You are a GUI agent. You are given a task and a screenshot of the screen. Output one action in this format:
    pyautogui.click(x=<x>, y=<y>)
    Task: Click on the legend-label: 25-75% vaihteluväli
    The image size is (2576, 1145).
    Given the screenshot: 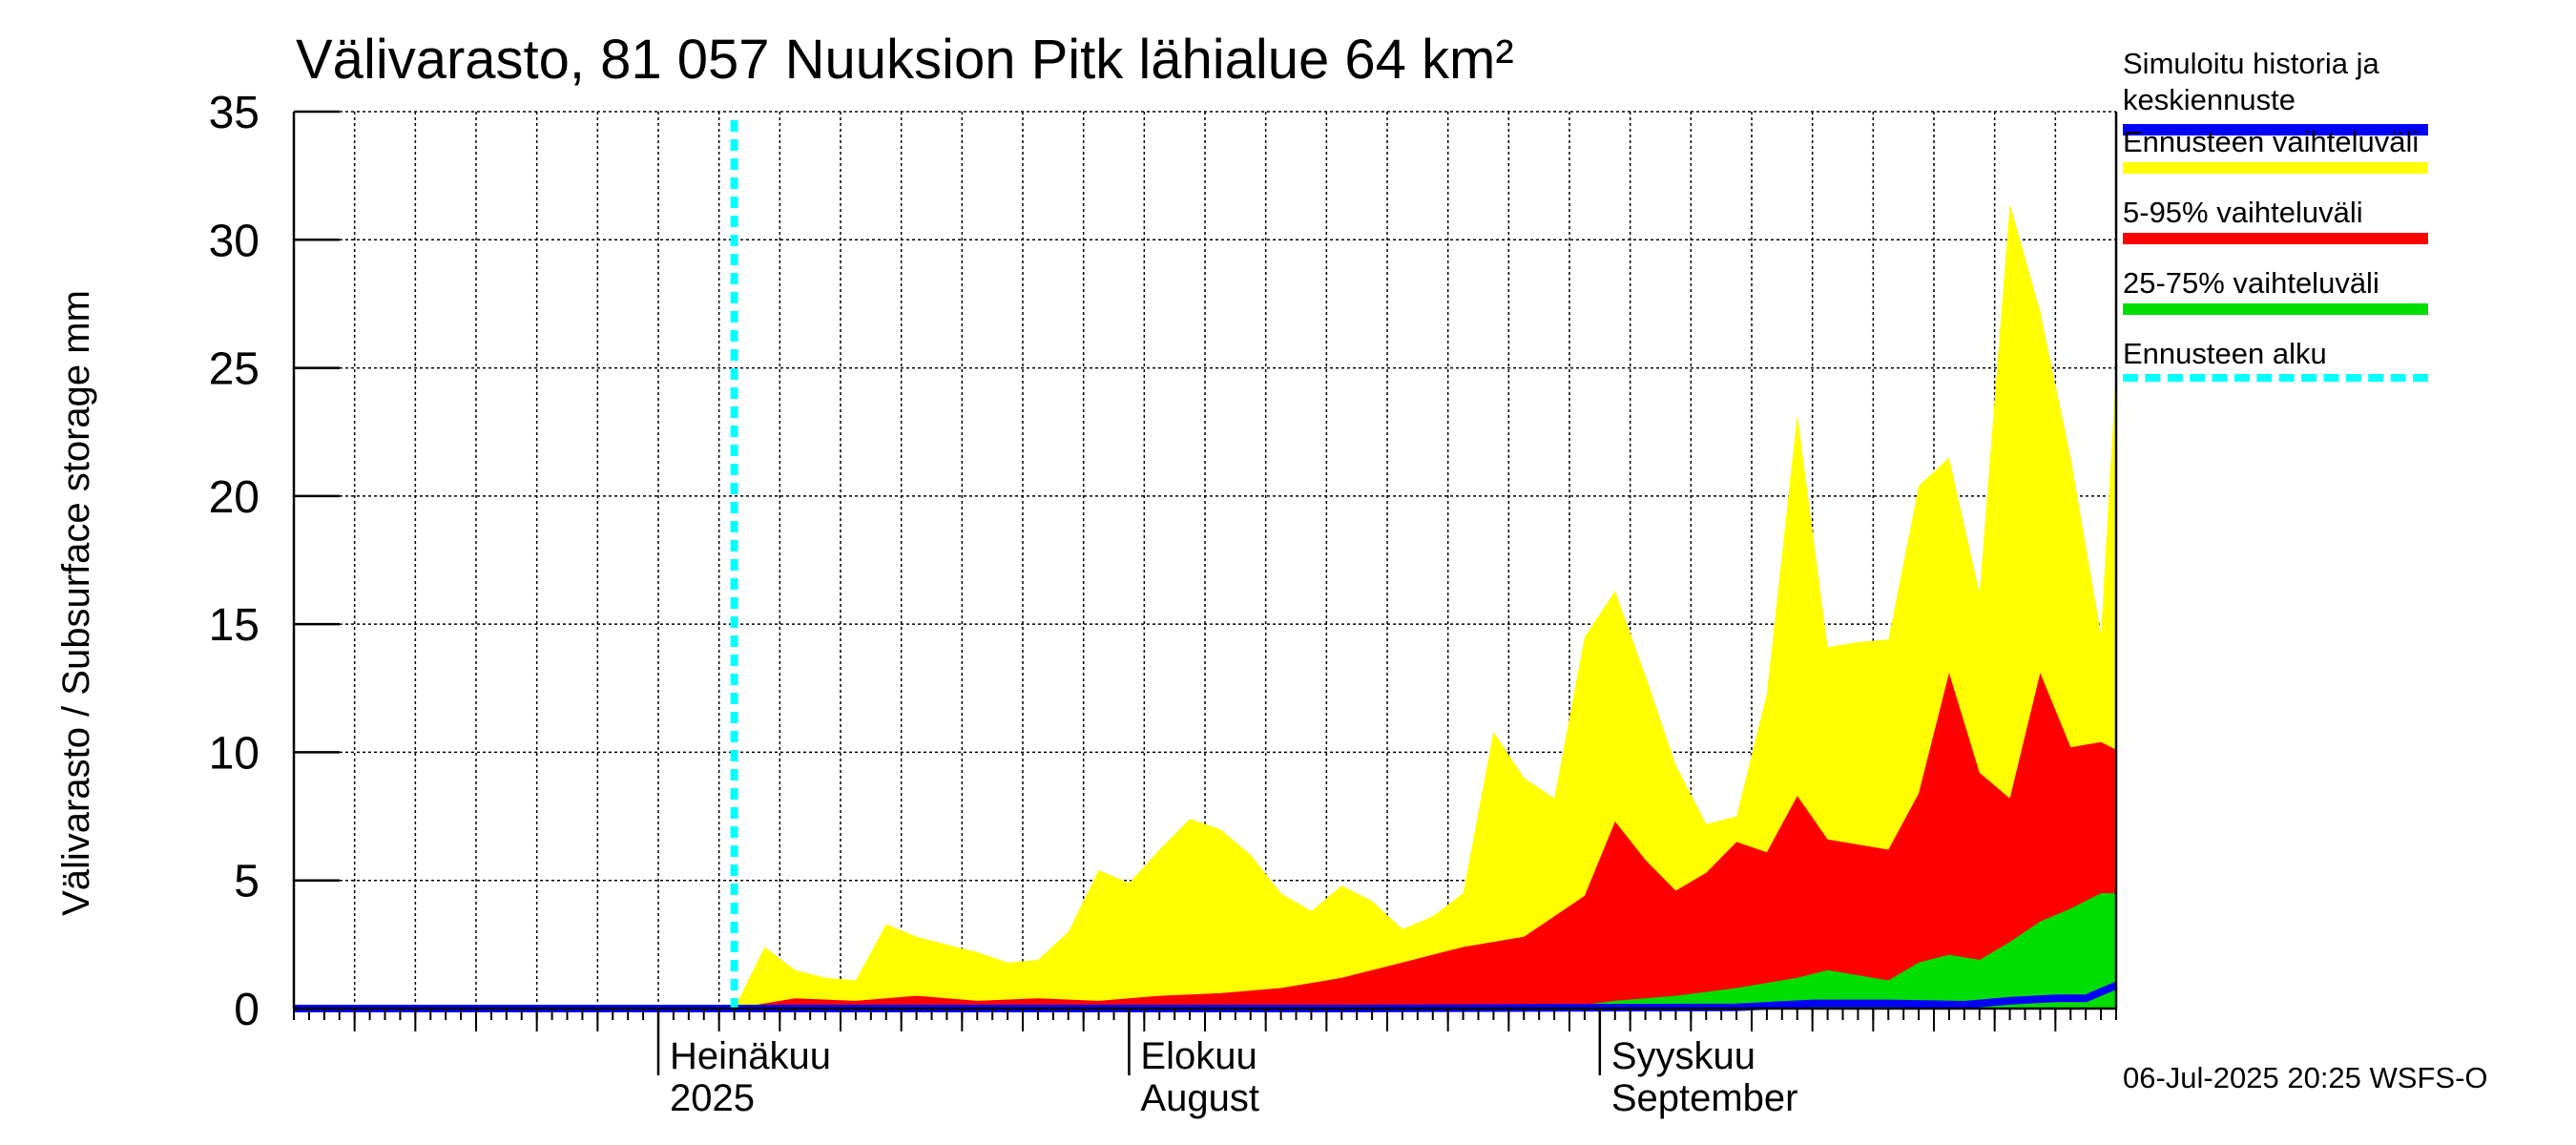 What is the action you would take?
    pyautogui.click(x=2251, y=283)
    